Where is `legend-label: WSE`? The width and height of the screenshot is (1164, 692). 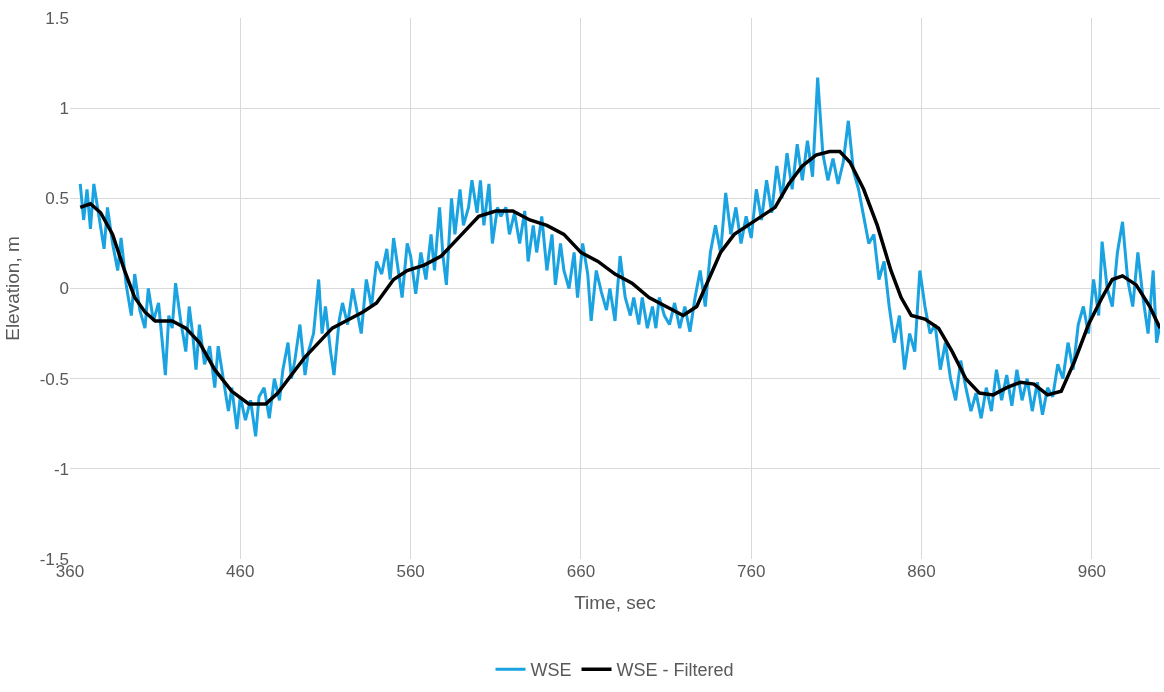
legend-label: WSE is located at coordinates (551, 670).